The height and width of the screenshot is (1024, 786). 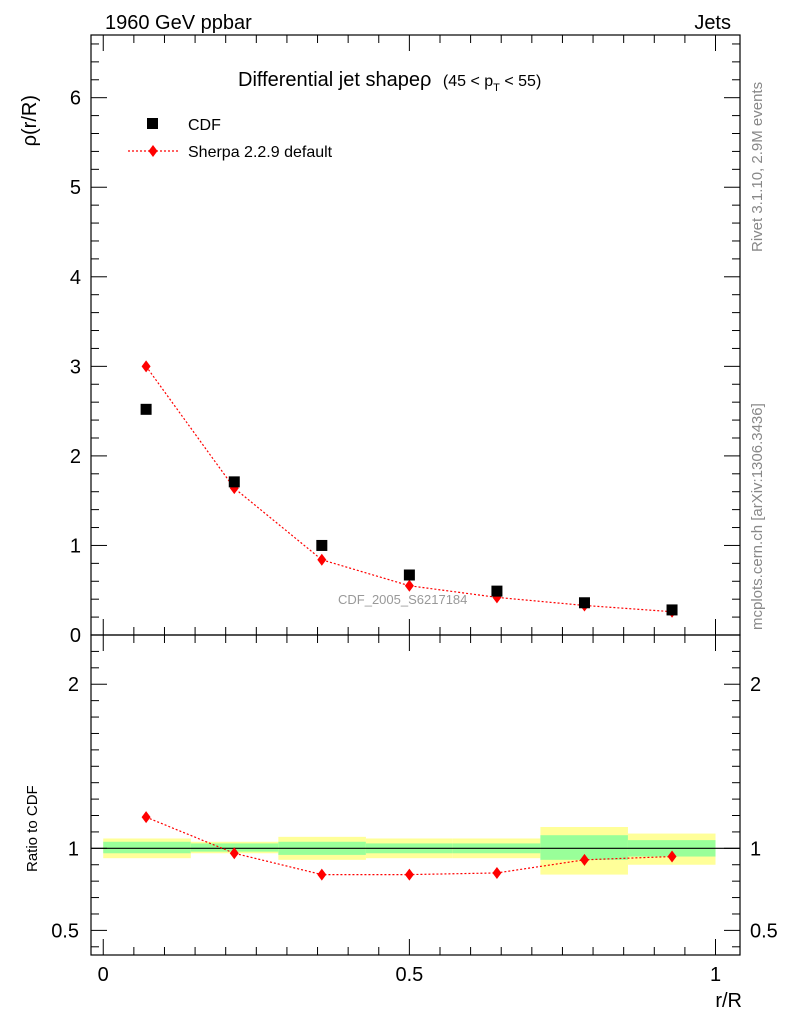 I want to click on legend: CDF Sherpa 2.2.9 default, so click(x=230, y=139).